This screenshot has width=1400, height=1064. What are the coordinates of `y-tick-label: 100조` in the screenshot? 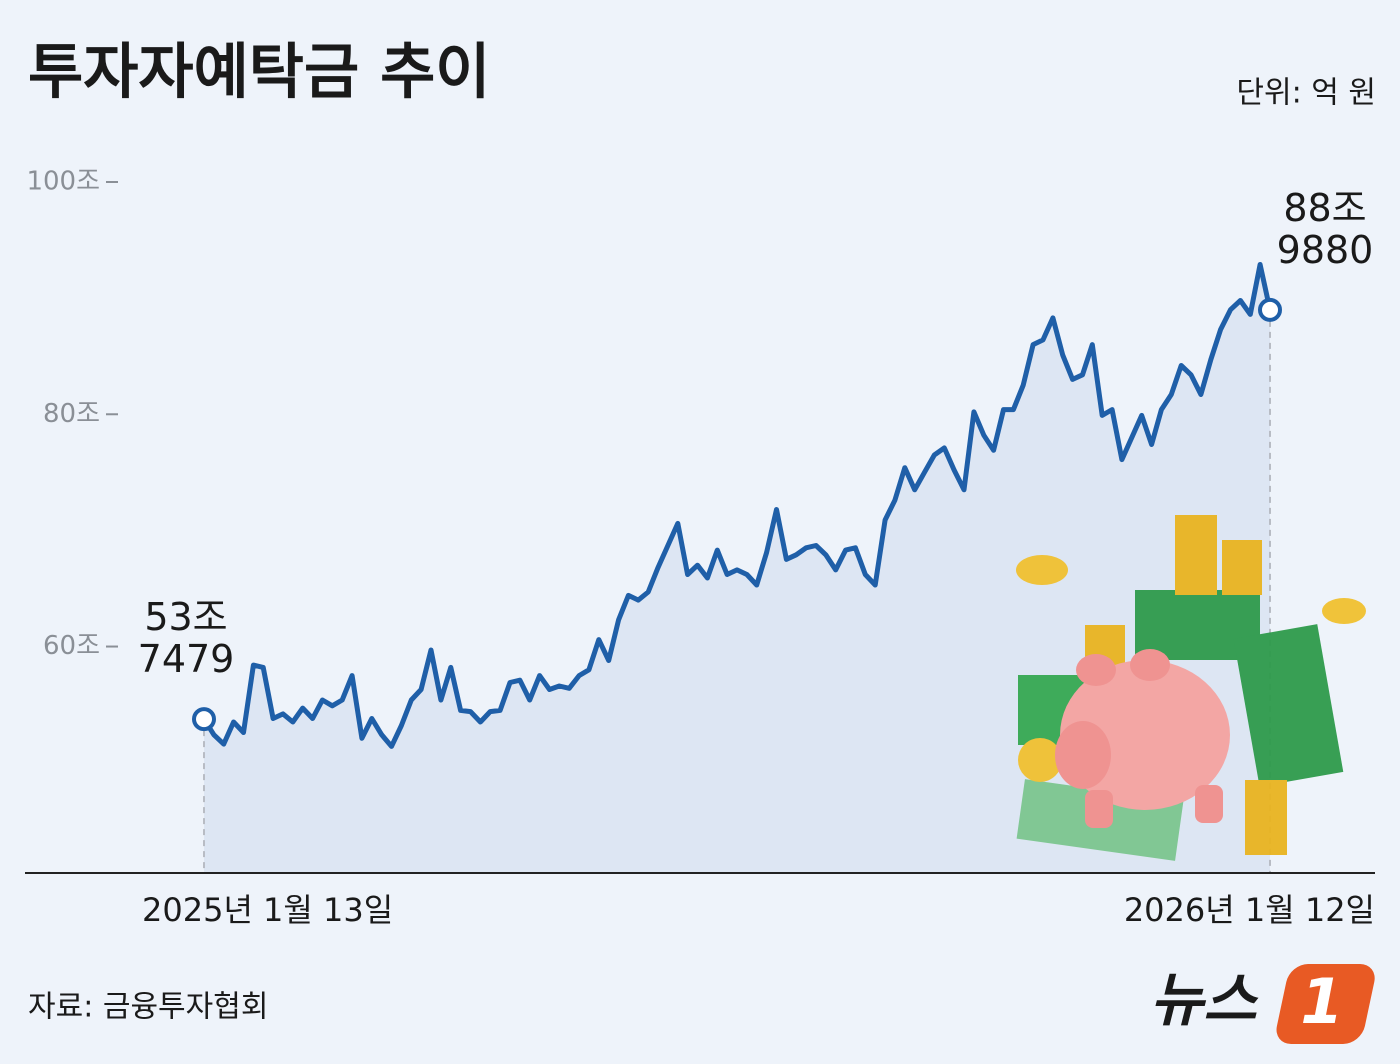 It's located at (63, 182).